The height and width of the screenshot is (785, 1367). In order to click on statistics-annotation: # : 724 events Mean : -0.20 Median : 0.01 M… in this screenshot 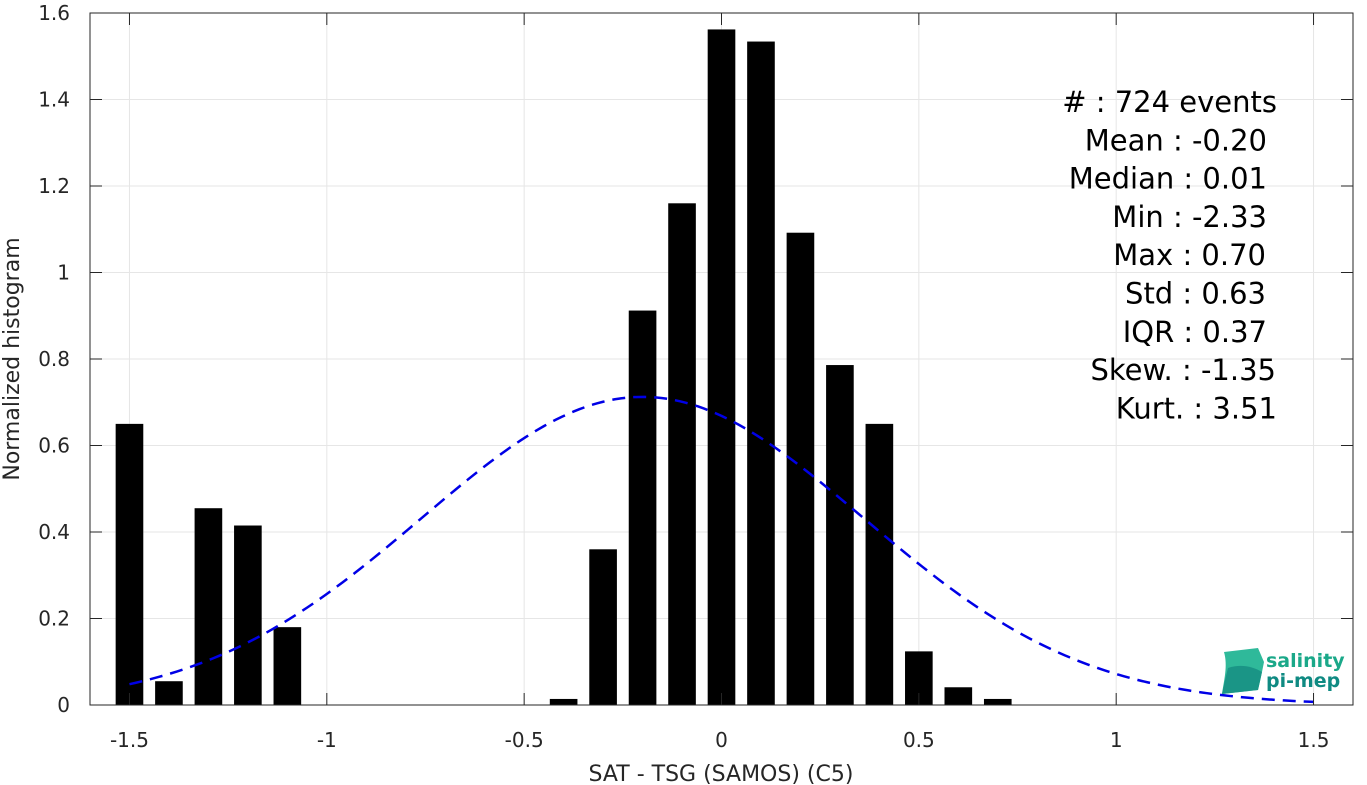, I will do `click(1169, 255)`.